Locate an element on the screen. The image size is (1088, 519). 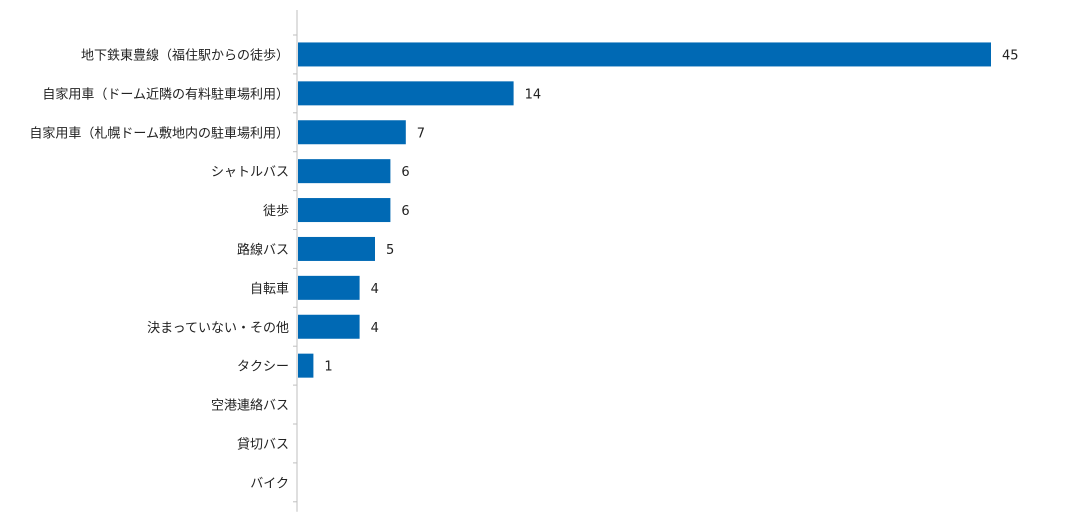
category-label: 路線バス is located at coordinates (263, 250).